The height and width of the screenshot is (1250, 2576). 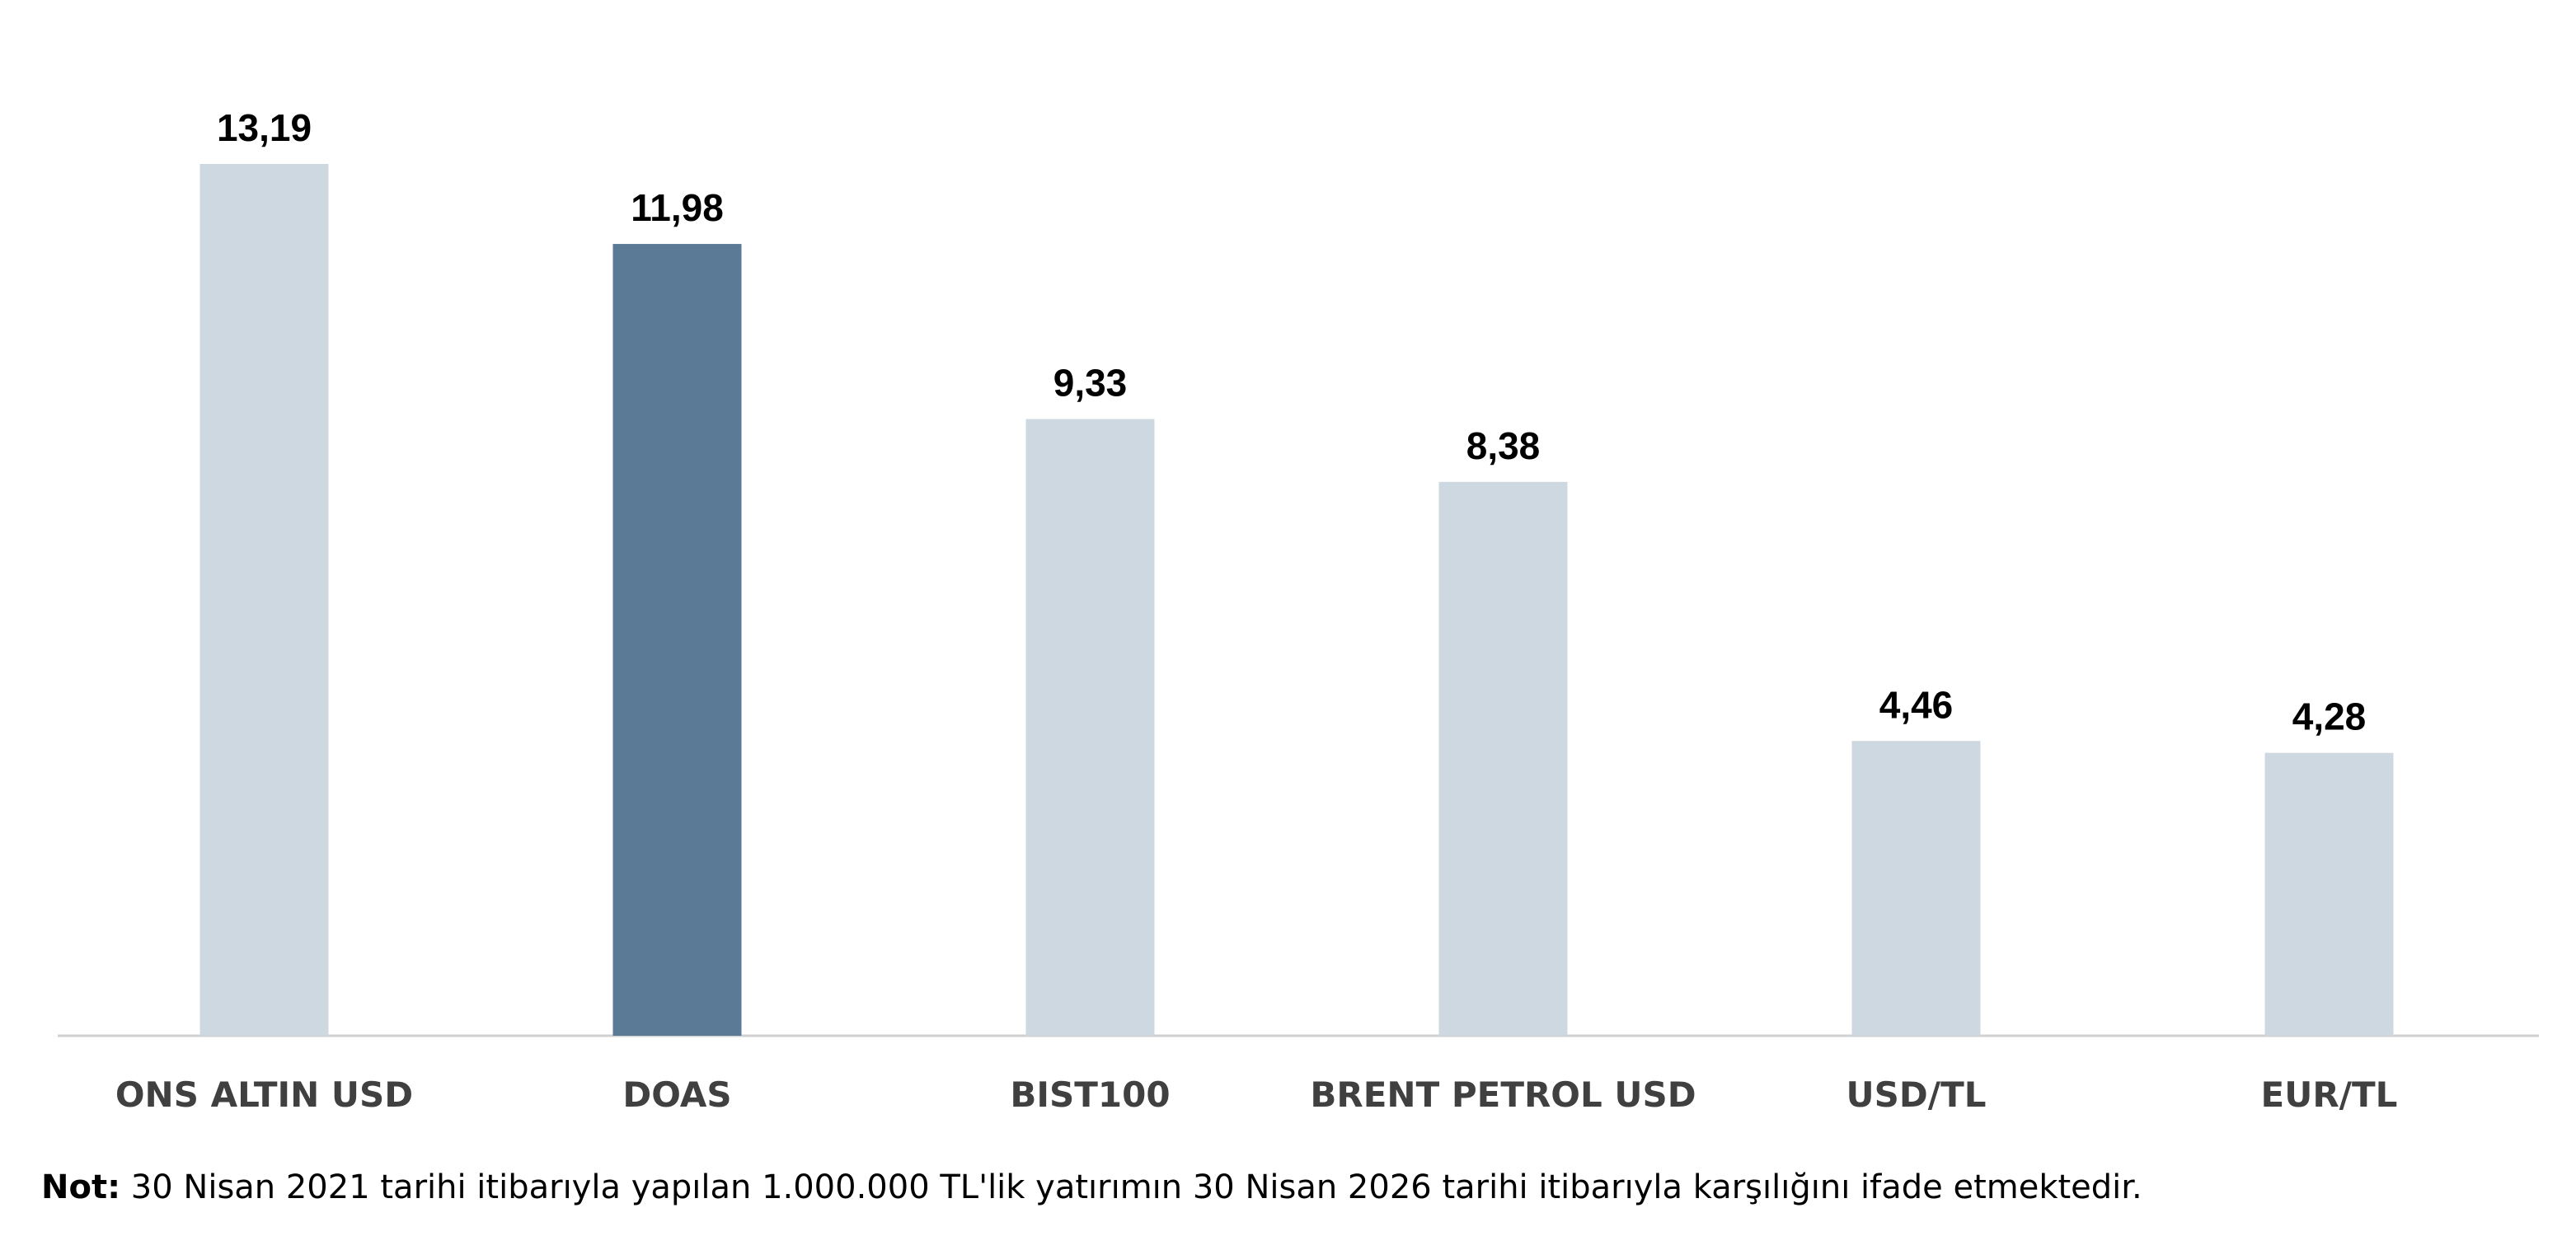 What do you see at coordinates (264, 1094) in the screenshot?
I see `category-label-ons-altin-usd: ONS ALTIN USD` at bounding box center [264, 1094].